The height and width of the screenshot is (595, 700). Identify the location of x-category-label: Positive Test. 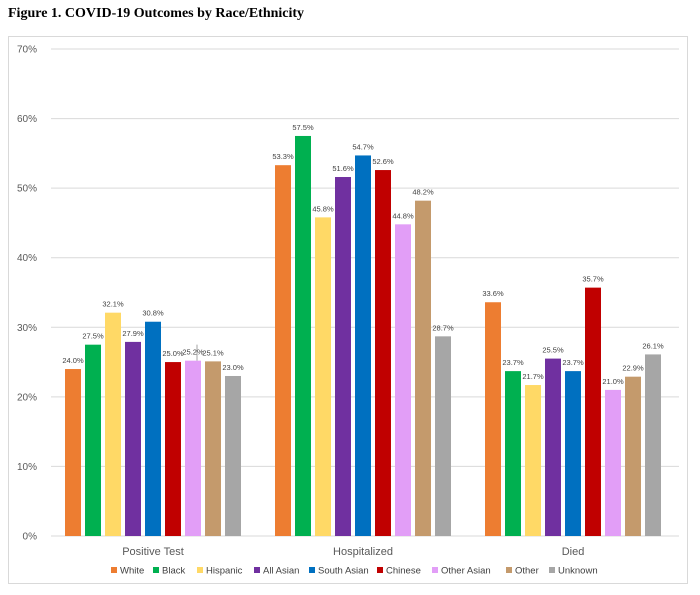
(153, 552).